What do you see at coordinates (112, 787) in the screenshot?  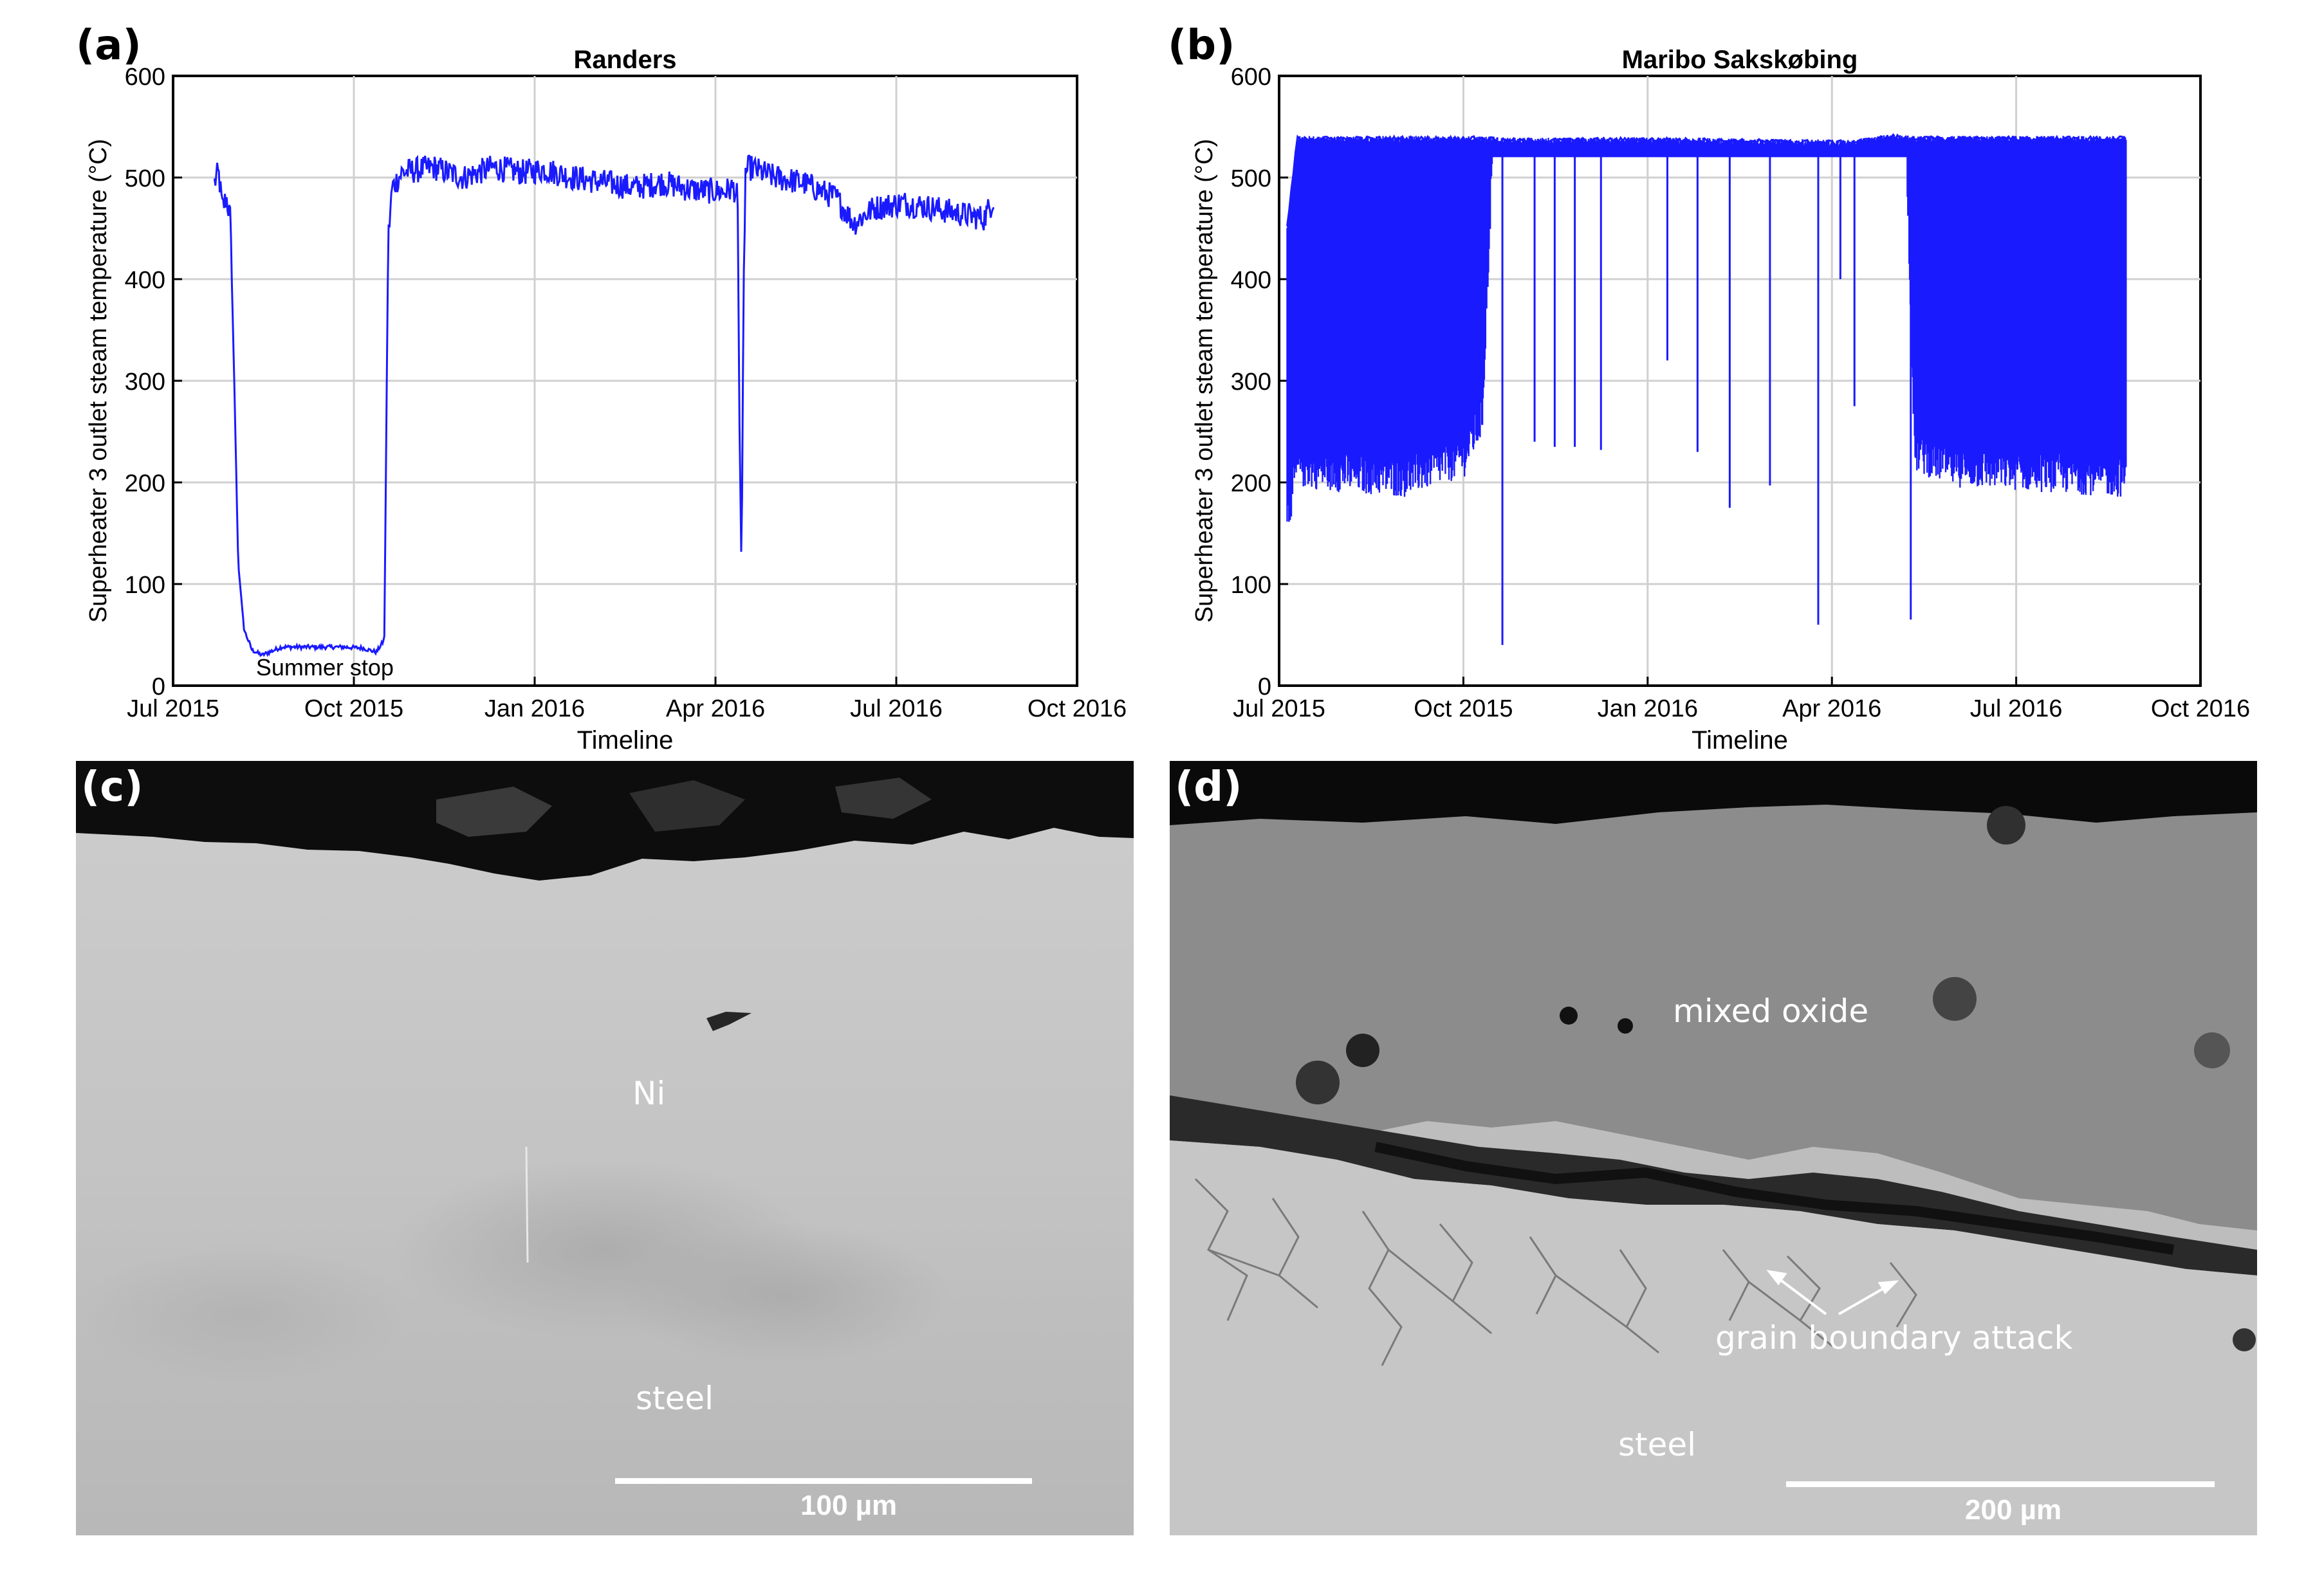 I see `panel-label-c: (c)` at bounding box center [112, 787].